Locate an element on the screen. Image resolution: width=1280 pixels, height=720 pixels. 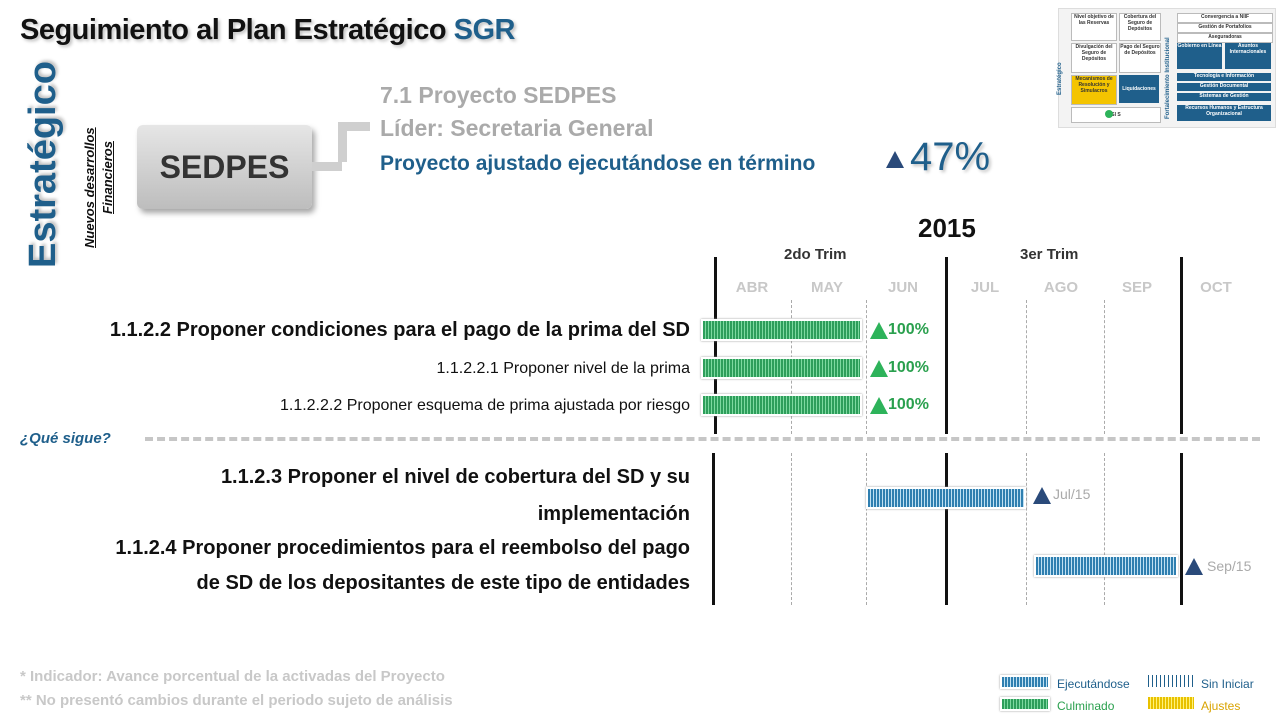
mini-cell-highlight: Liquidaciones is located at coordinates (1139, 89).